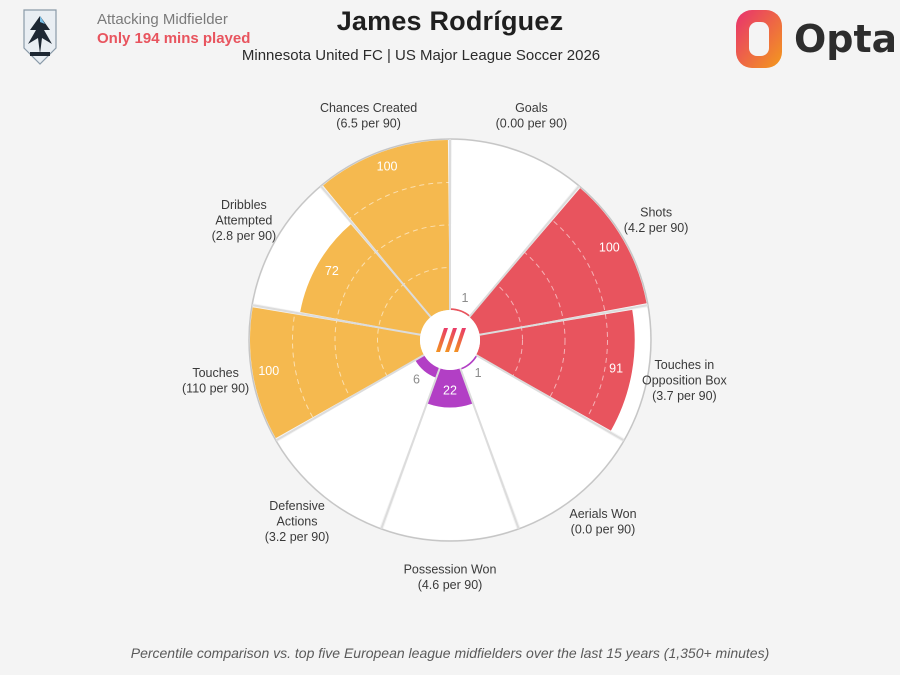  I want to click on metric-label-line: (0.0 per 90), so click(603, 529).